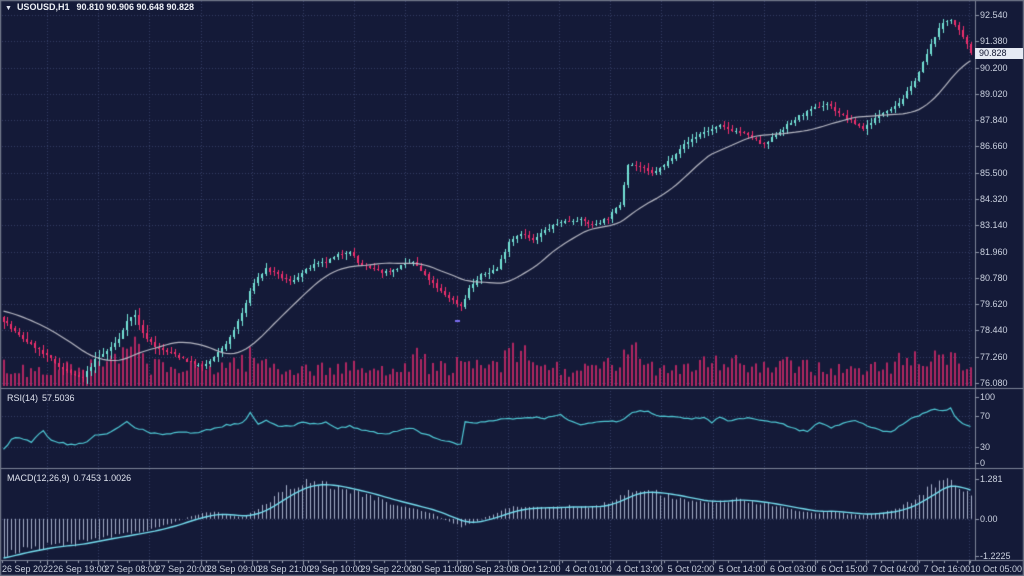 The width and height of the screenshot is (1024, 576). What do you see at coordinates (588, 569) in the screenshot?
I see `time-tick-label: 4 Oct 01:00` at bounding box center [588, 569].